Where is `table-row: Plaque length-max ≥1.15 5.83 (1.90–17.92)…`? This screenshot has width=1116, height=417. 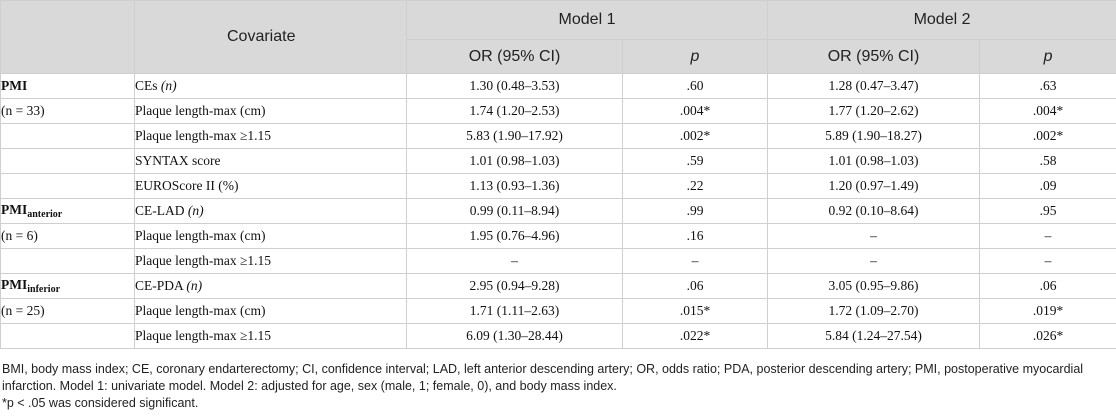 table-row: Plaque length-max ≥1.15 5.83 (1.90–17.92)… is located at coordinates (558, 136).